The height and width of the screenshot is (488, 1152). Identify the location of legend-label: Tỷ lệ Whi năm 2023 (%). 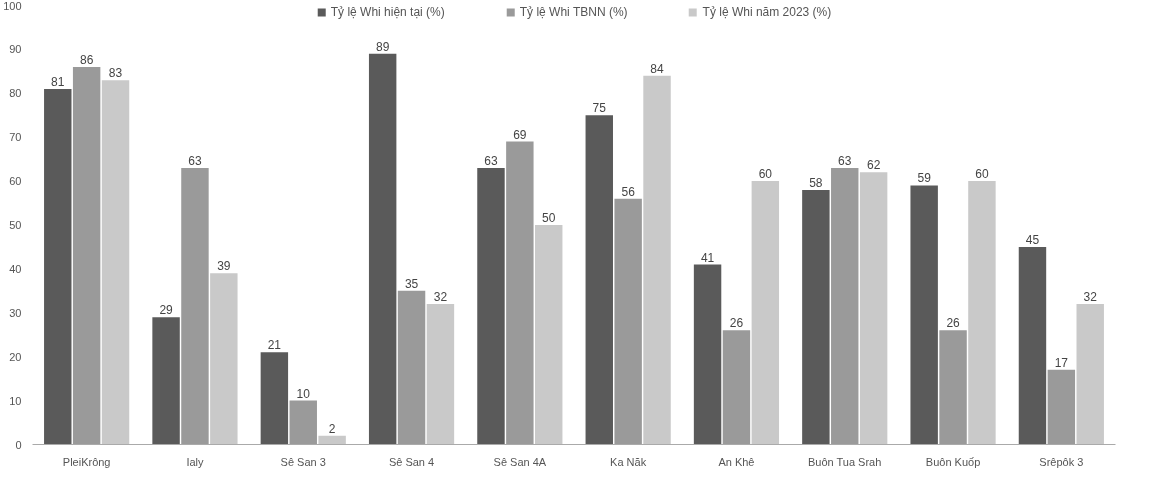
(767, 12).